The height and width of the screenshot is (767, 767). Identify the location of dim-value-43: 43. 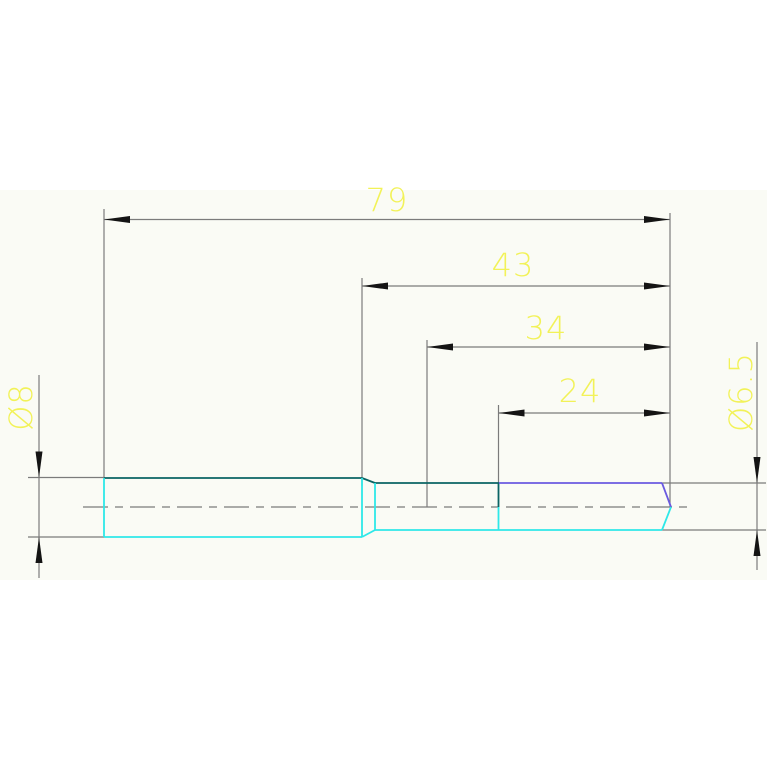
(513, 265).